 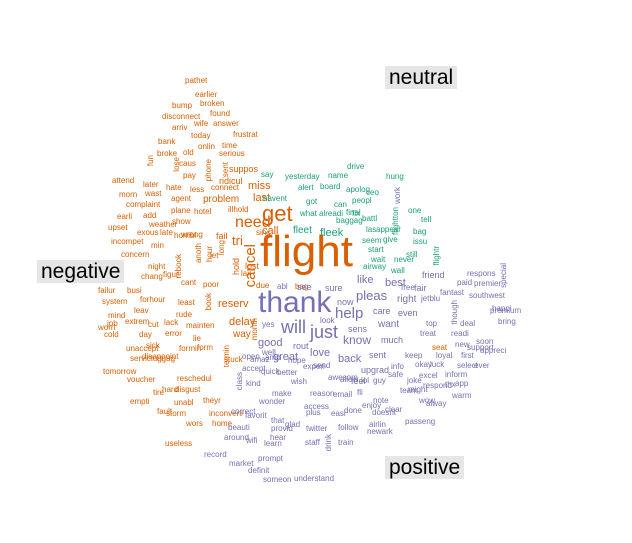 What do you see at coordinates (295, 302) in the screenshot?
I see `word: thank` at bounding box center [295, 302].